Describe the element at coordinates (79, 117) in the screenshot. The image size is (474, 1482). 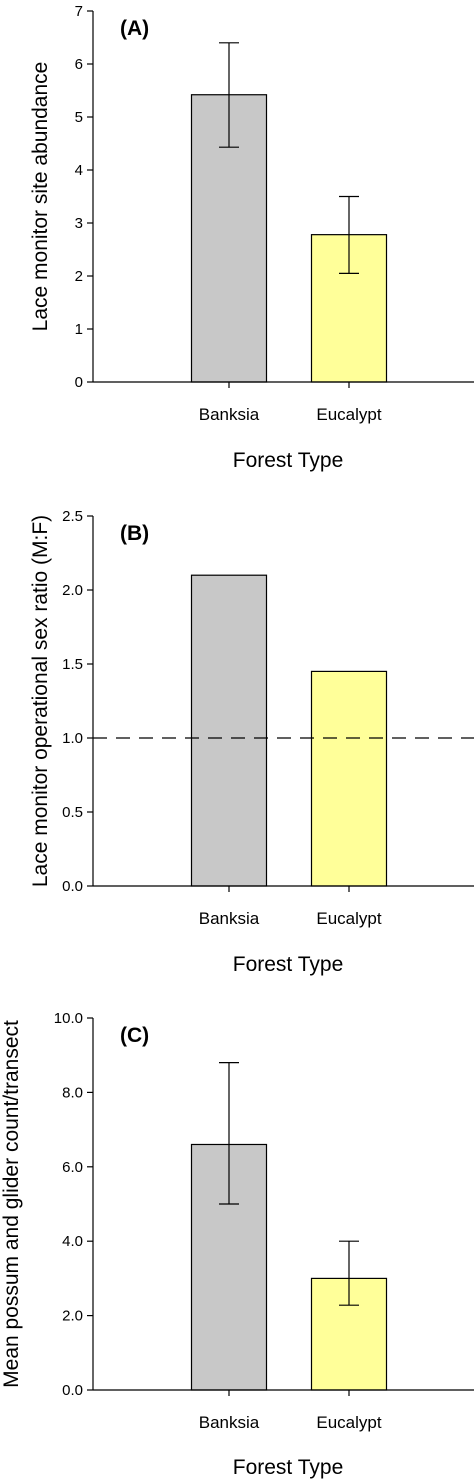
I see `y-tick-label: 5` at that location.